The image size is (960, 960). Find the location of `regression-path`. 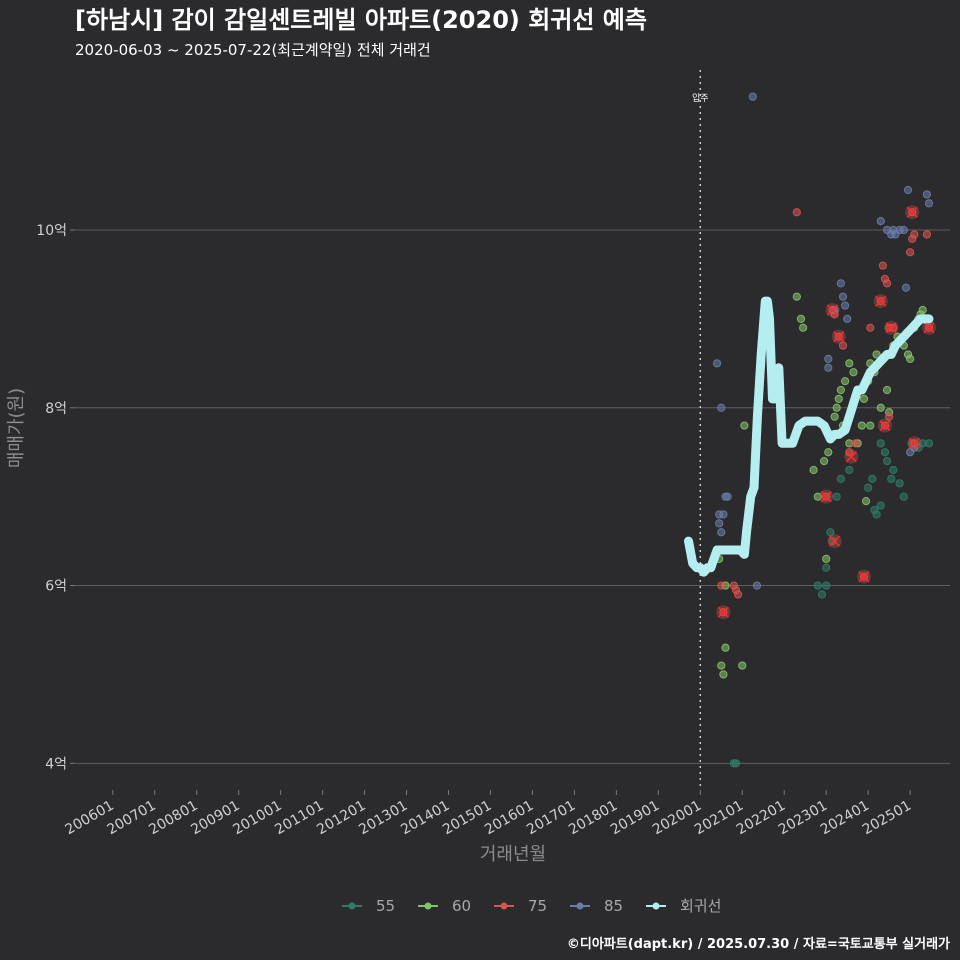

regression-path is located at coordinates (809, 436).